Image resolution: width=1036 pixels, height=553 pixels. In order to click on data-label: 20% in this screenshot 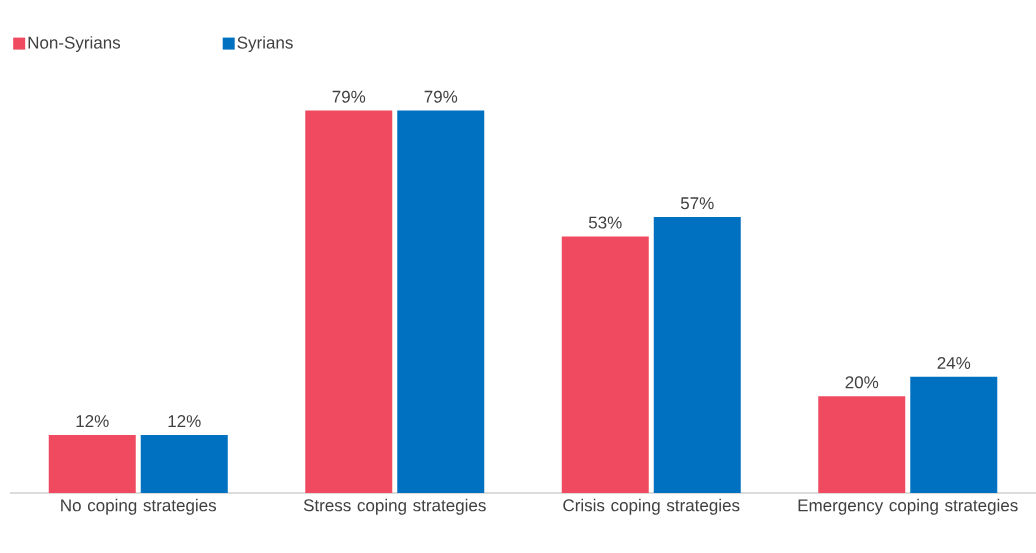, I will do `click(862, 382)`.